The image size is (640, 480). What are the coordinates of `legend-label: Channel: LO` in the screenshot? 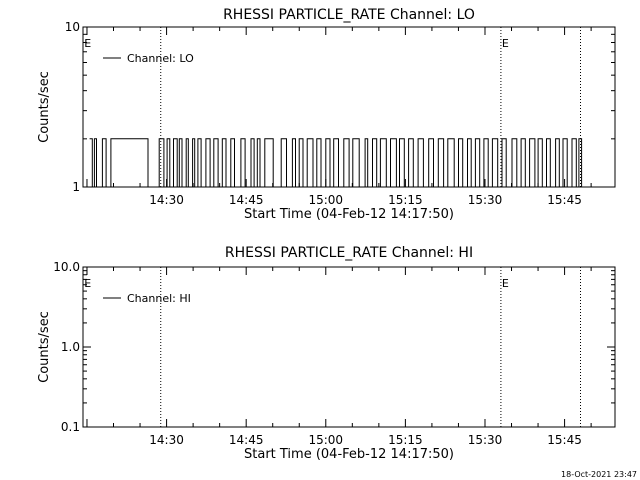 It's located at (160, 58).